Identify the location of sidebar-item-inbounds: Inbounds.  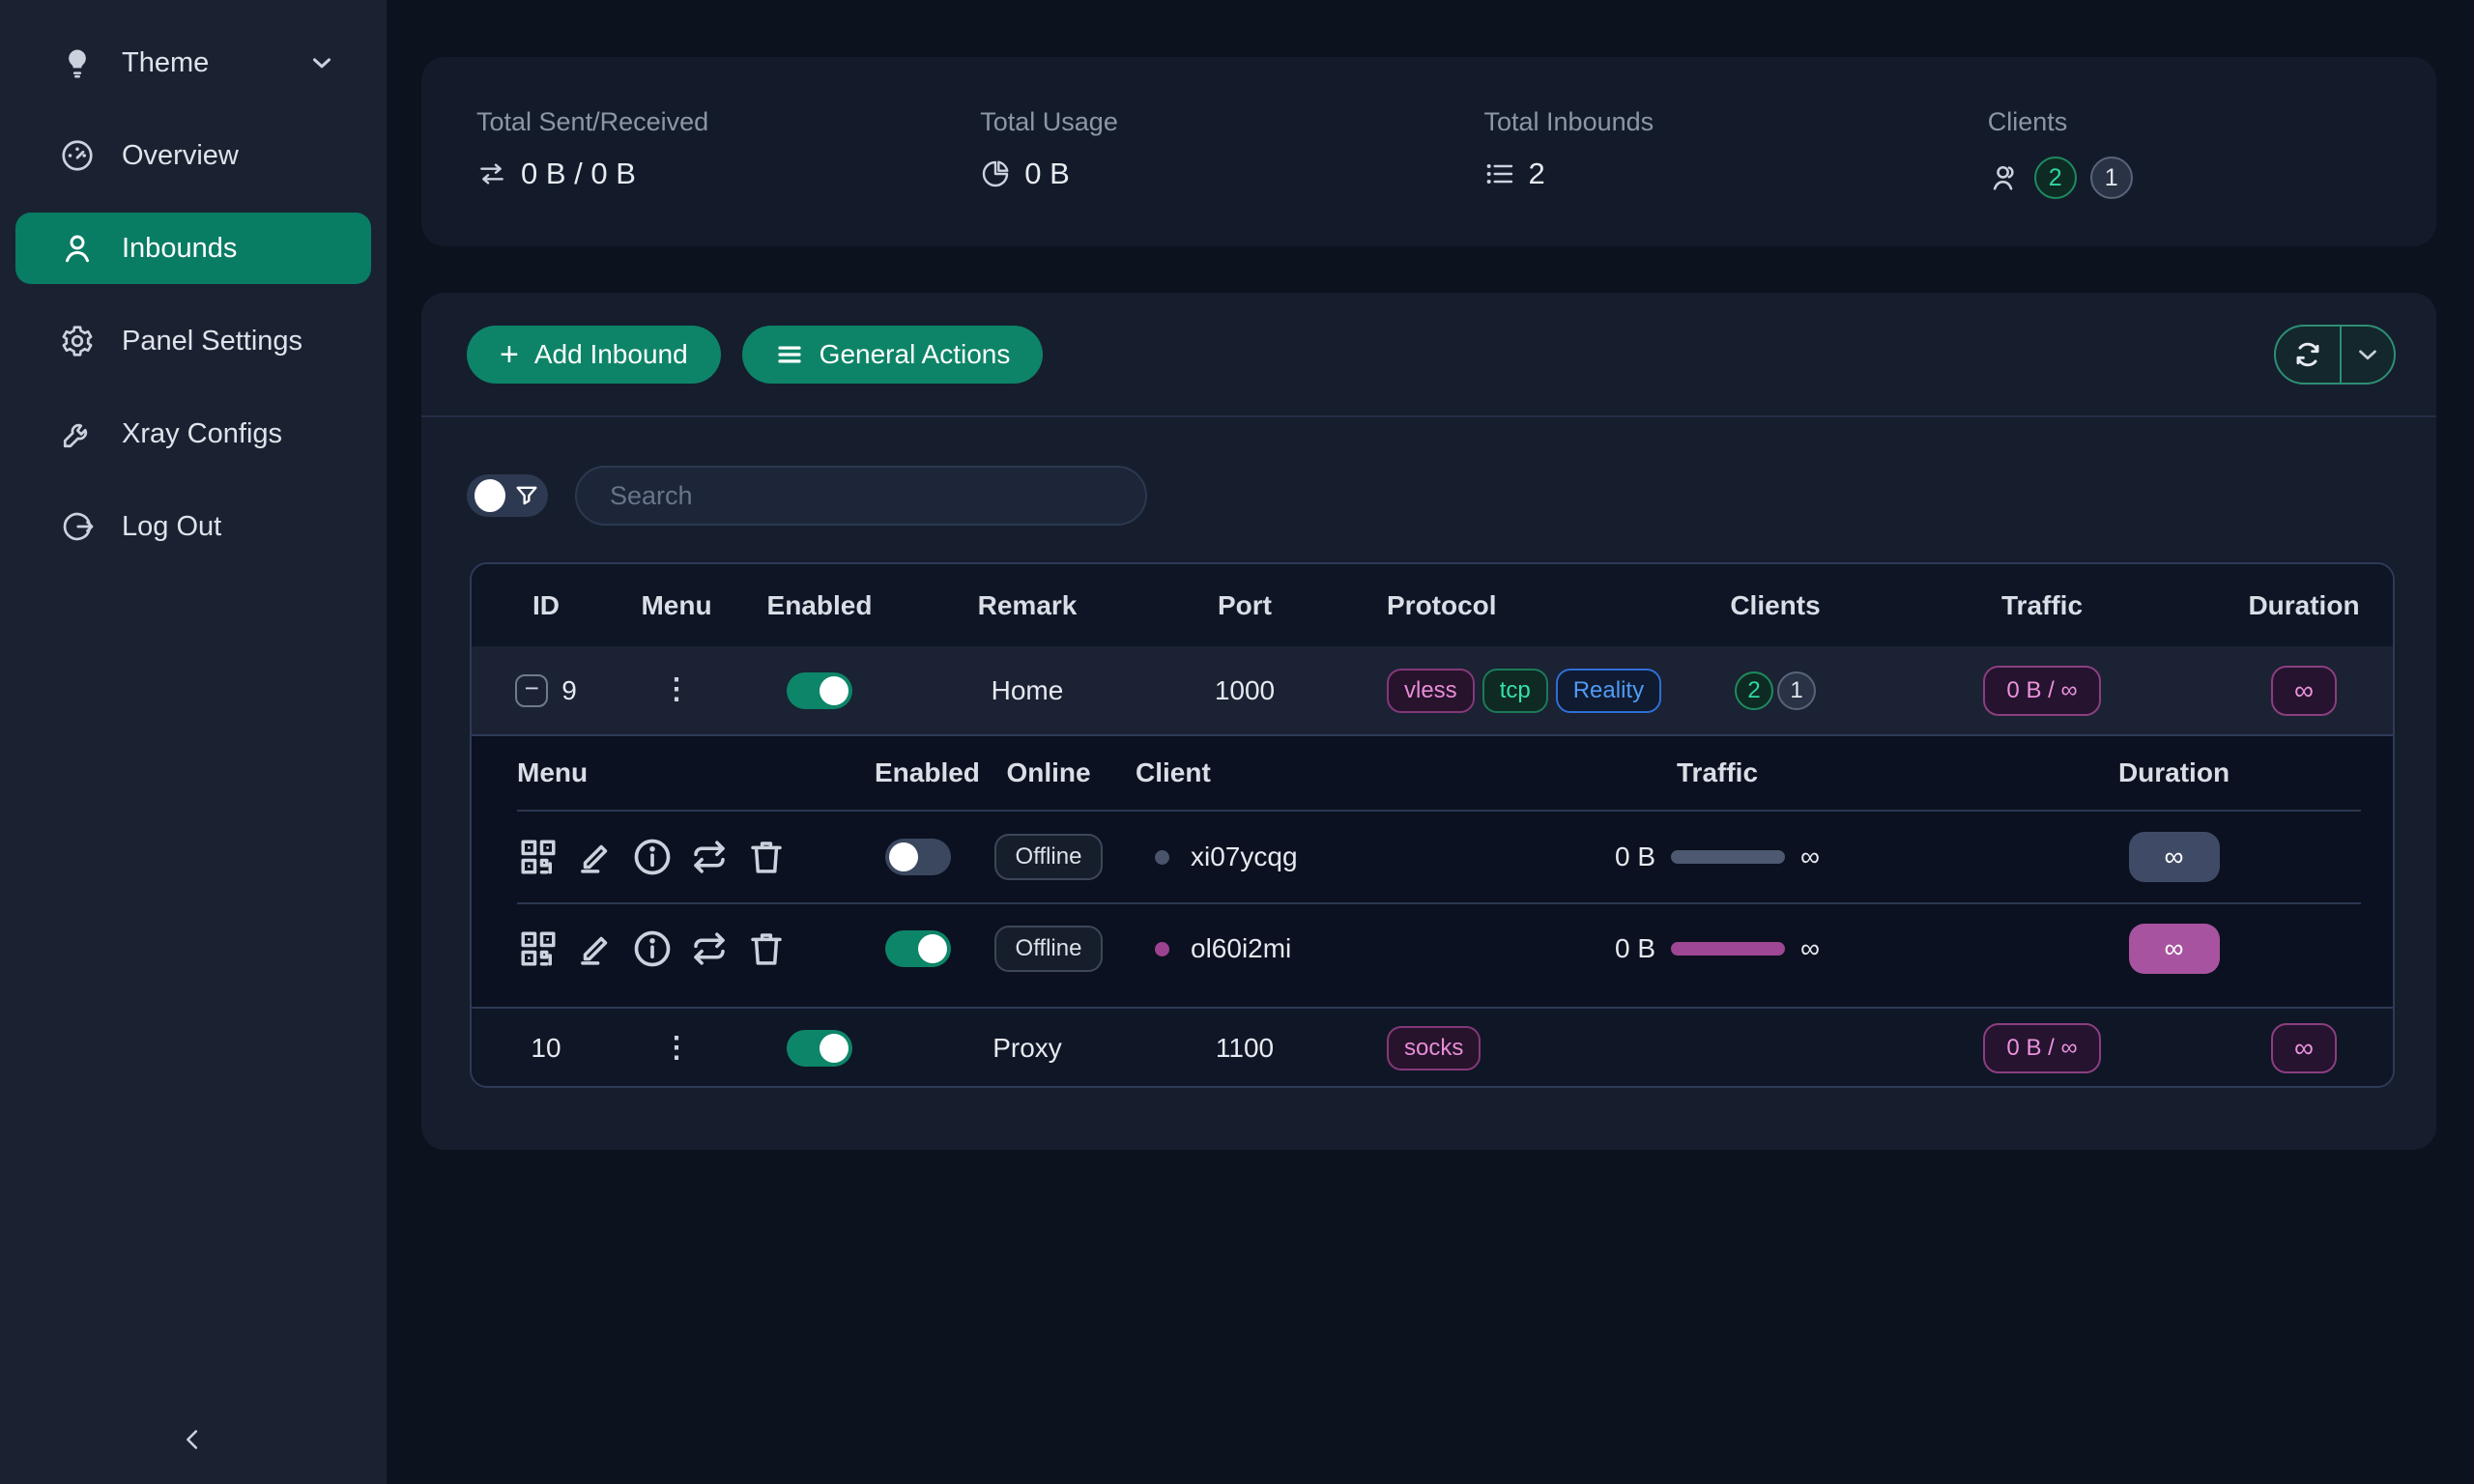
(193, 249).